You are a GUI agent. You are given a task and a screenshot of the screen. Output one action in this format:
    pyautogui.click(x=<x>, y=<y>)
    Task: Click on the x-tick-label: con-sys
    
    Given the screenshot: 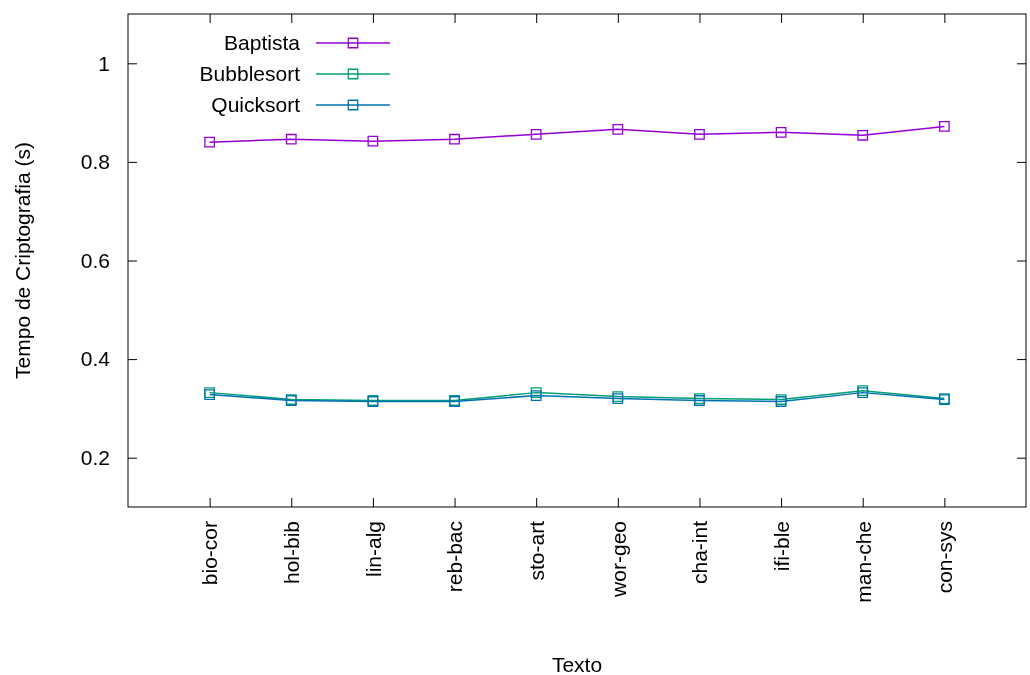 What is the action you would take?
    pyautogui.click(x=945, y=557)
    